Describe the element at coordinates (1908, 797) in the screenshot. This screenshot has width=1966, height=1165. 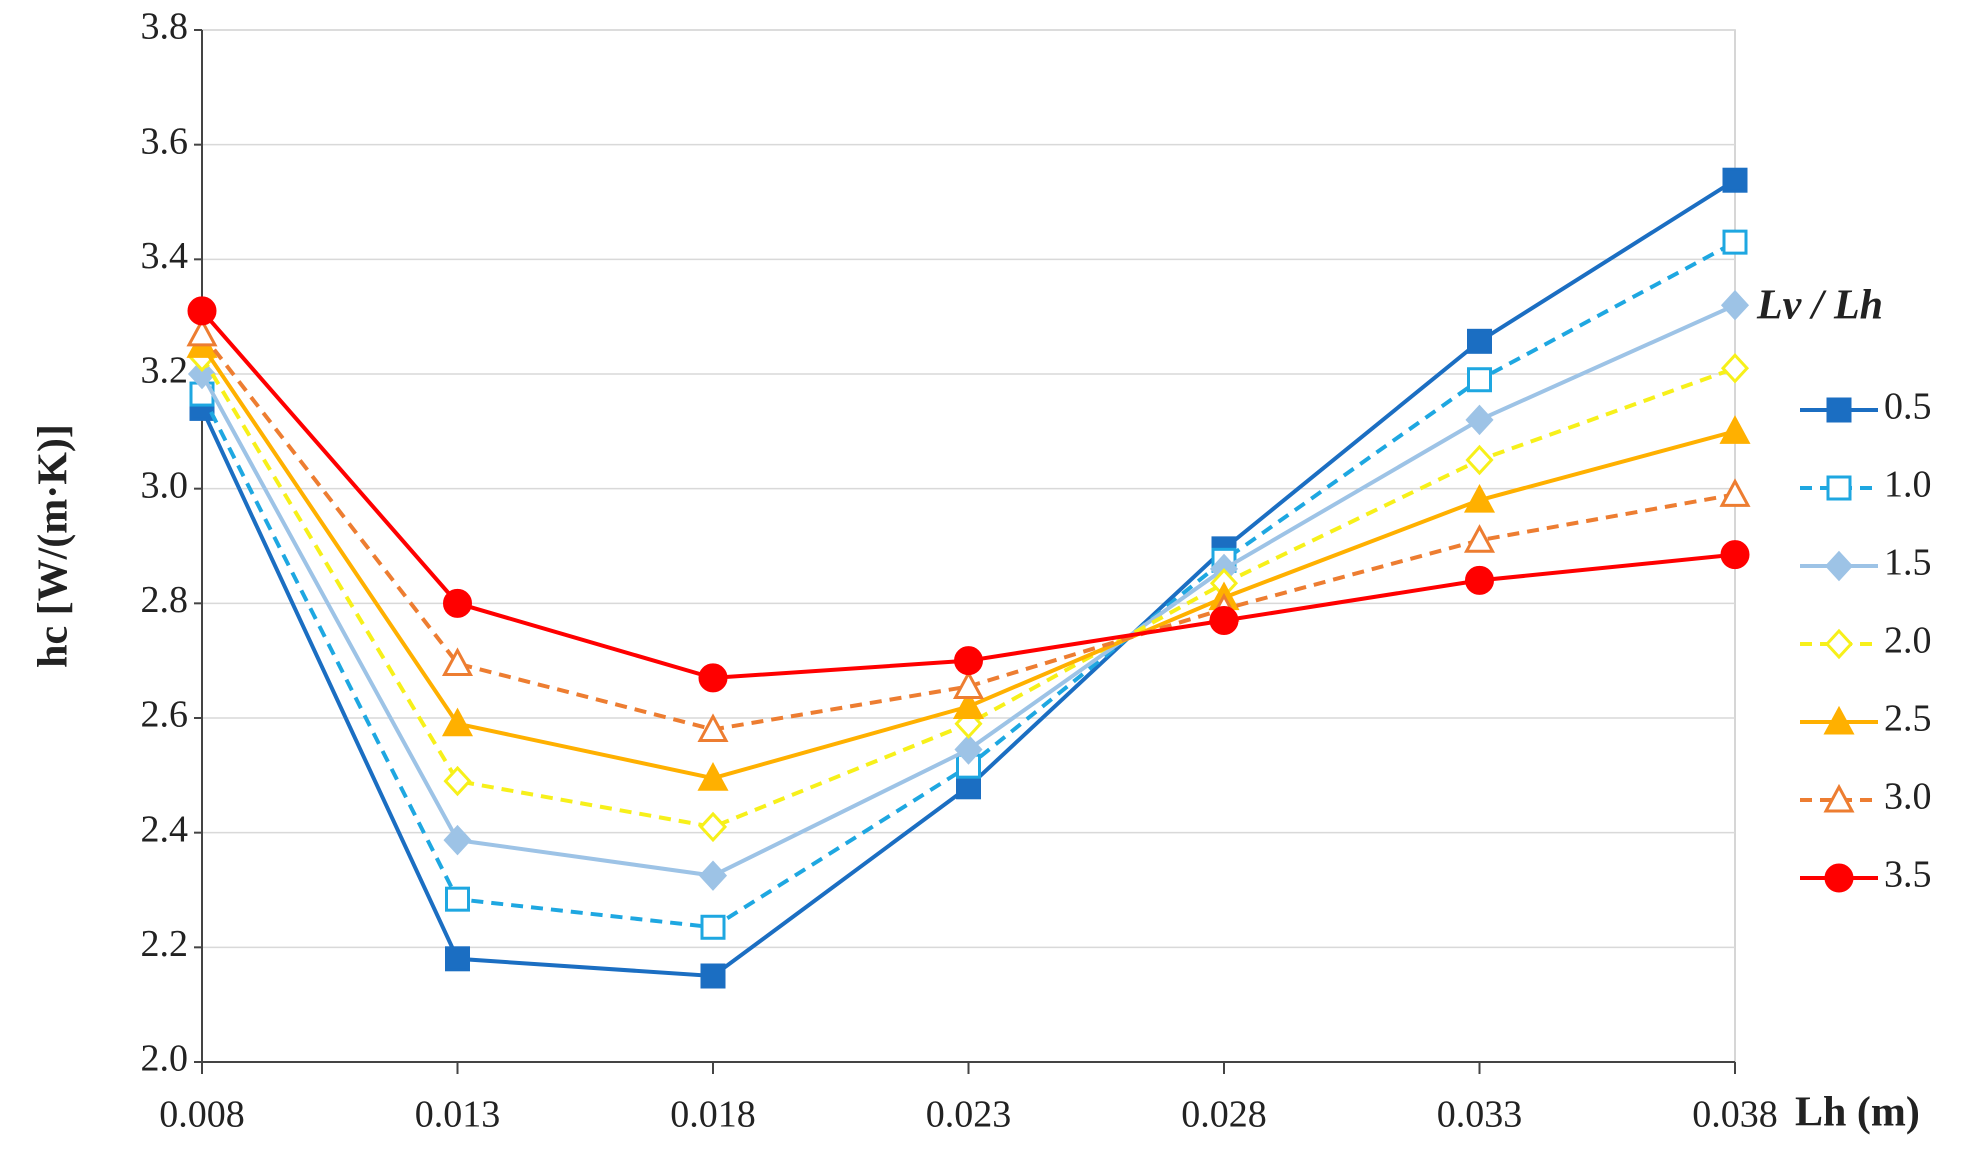
I see `legend-label: 3.0` at that location.